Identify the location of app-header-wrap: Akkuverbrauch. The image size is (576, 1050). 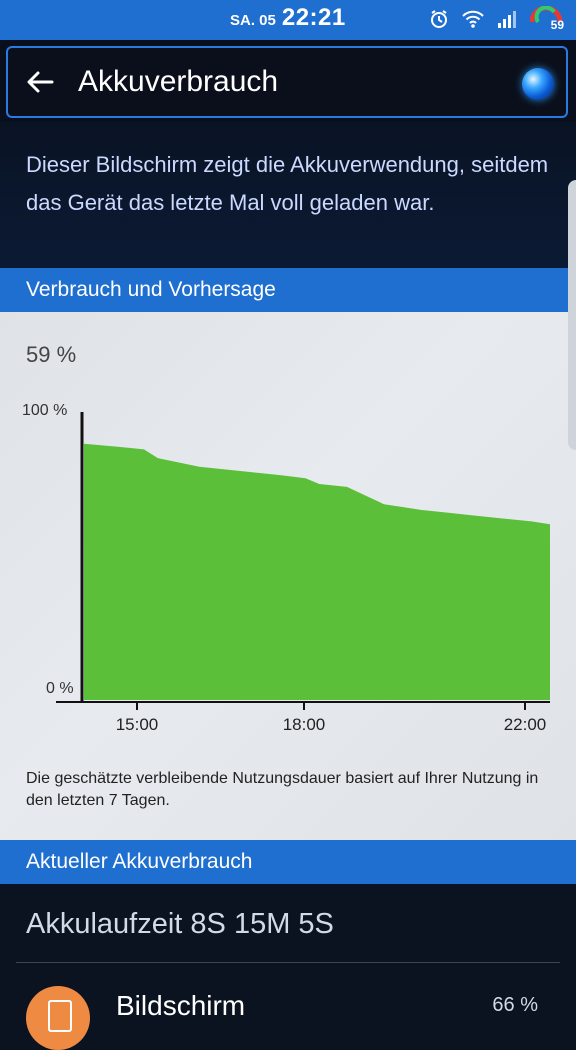
(288, 81).